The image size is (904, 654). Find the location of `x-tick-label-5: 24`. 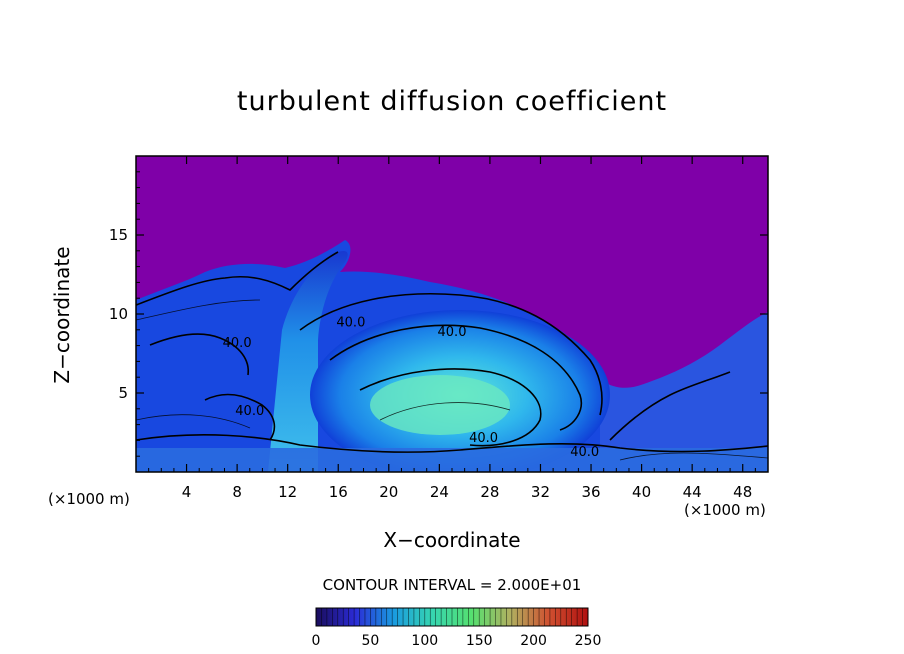

x-tick-label-5: 24 is located at coordinates (439, 492).